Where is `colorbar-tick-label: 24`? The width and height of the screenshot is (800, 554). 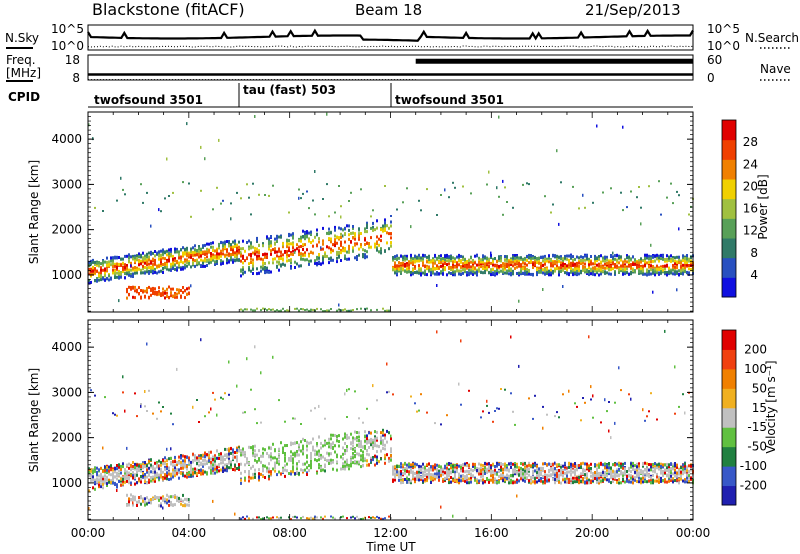 colorbar-tick-label: 24 is located at coordinates (750, 164).